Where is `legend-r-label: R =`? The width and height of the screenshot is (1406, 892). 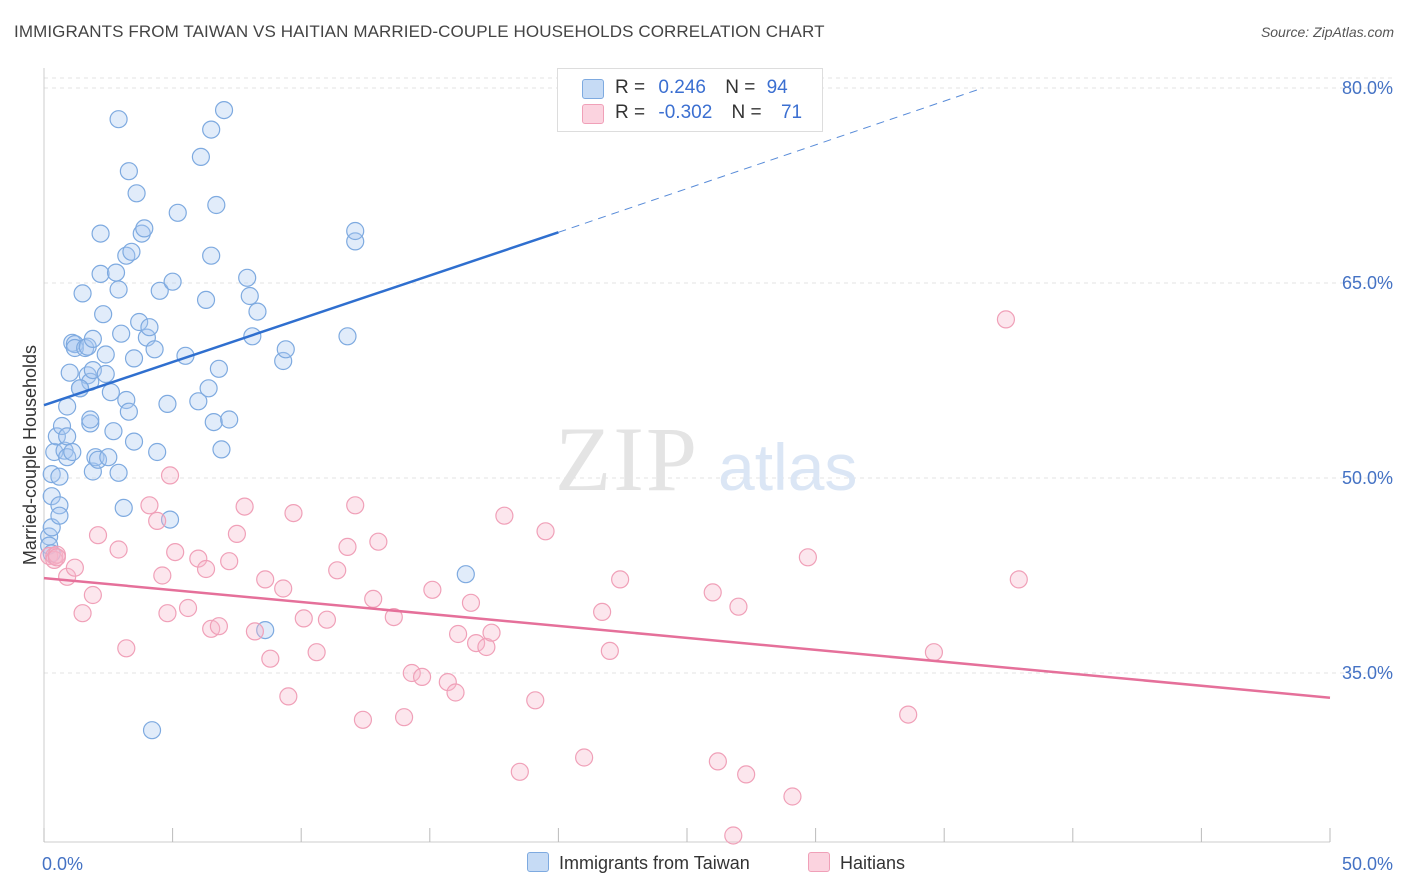
legend-r-label: R = is located at coordinates (630, 87).